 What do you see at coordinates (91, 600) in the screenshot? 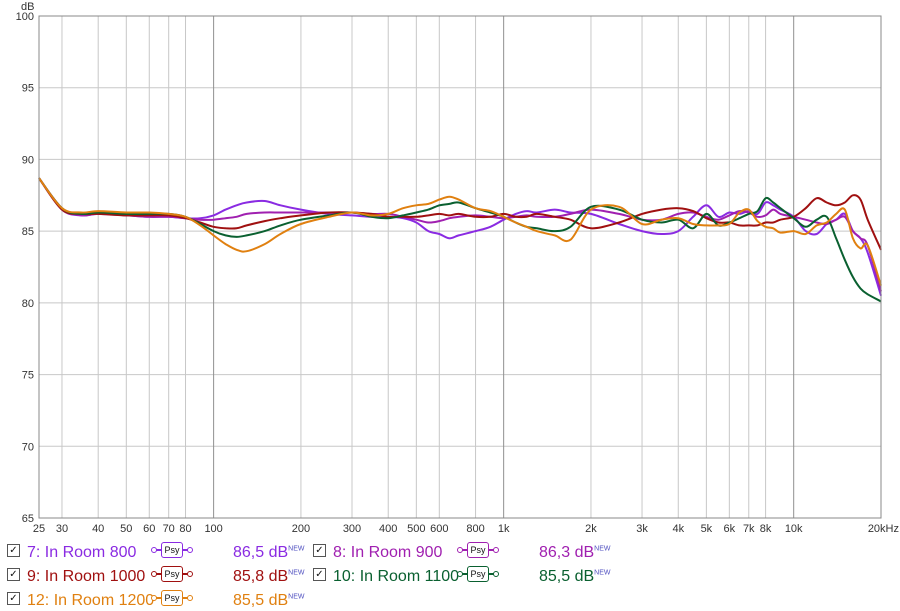
I see `series-name: 12: In Room 1200` at bounding box center [91, 600].